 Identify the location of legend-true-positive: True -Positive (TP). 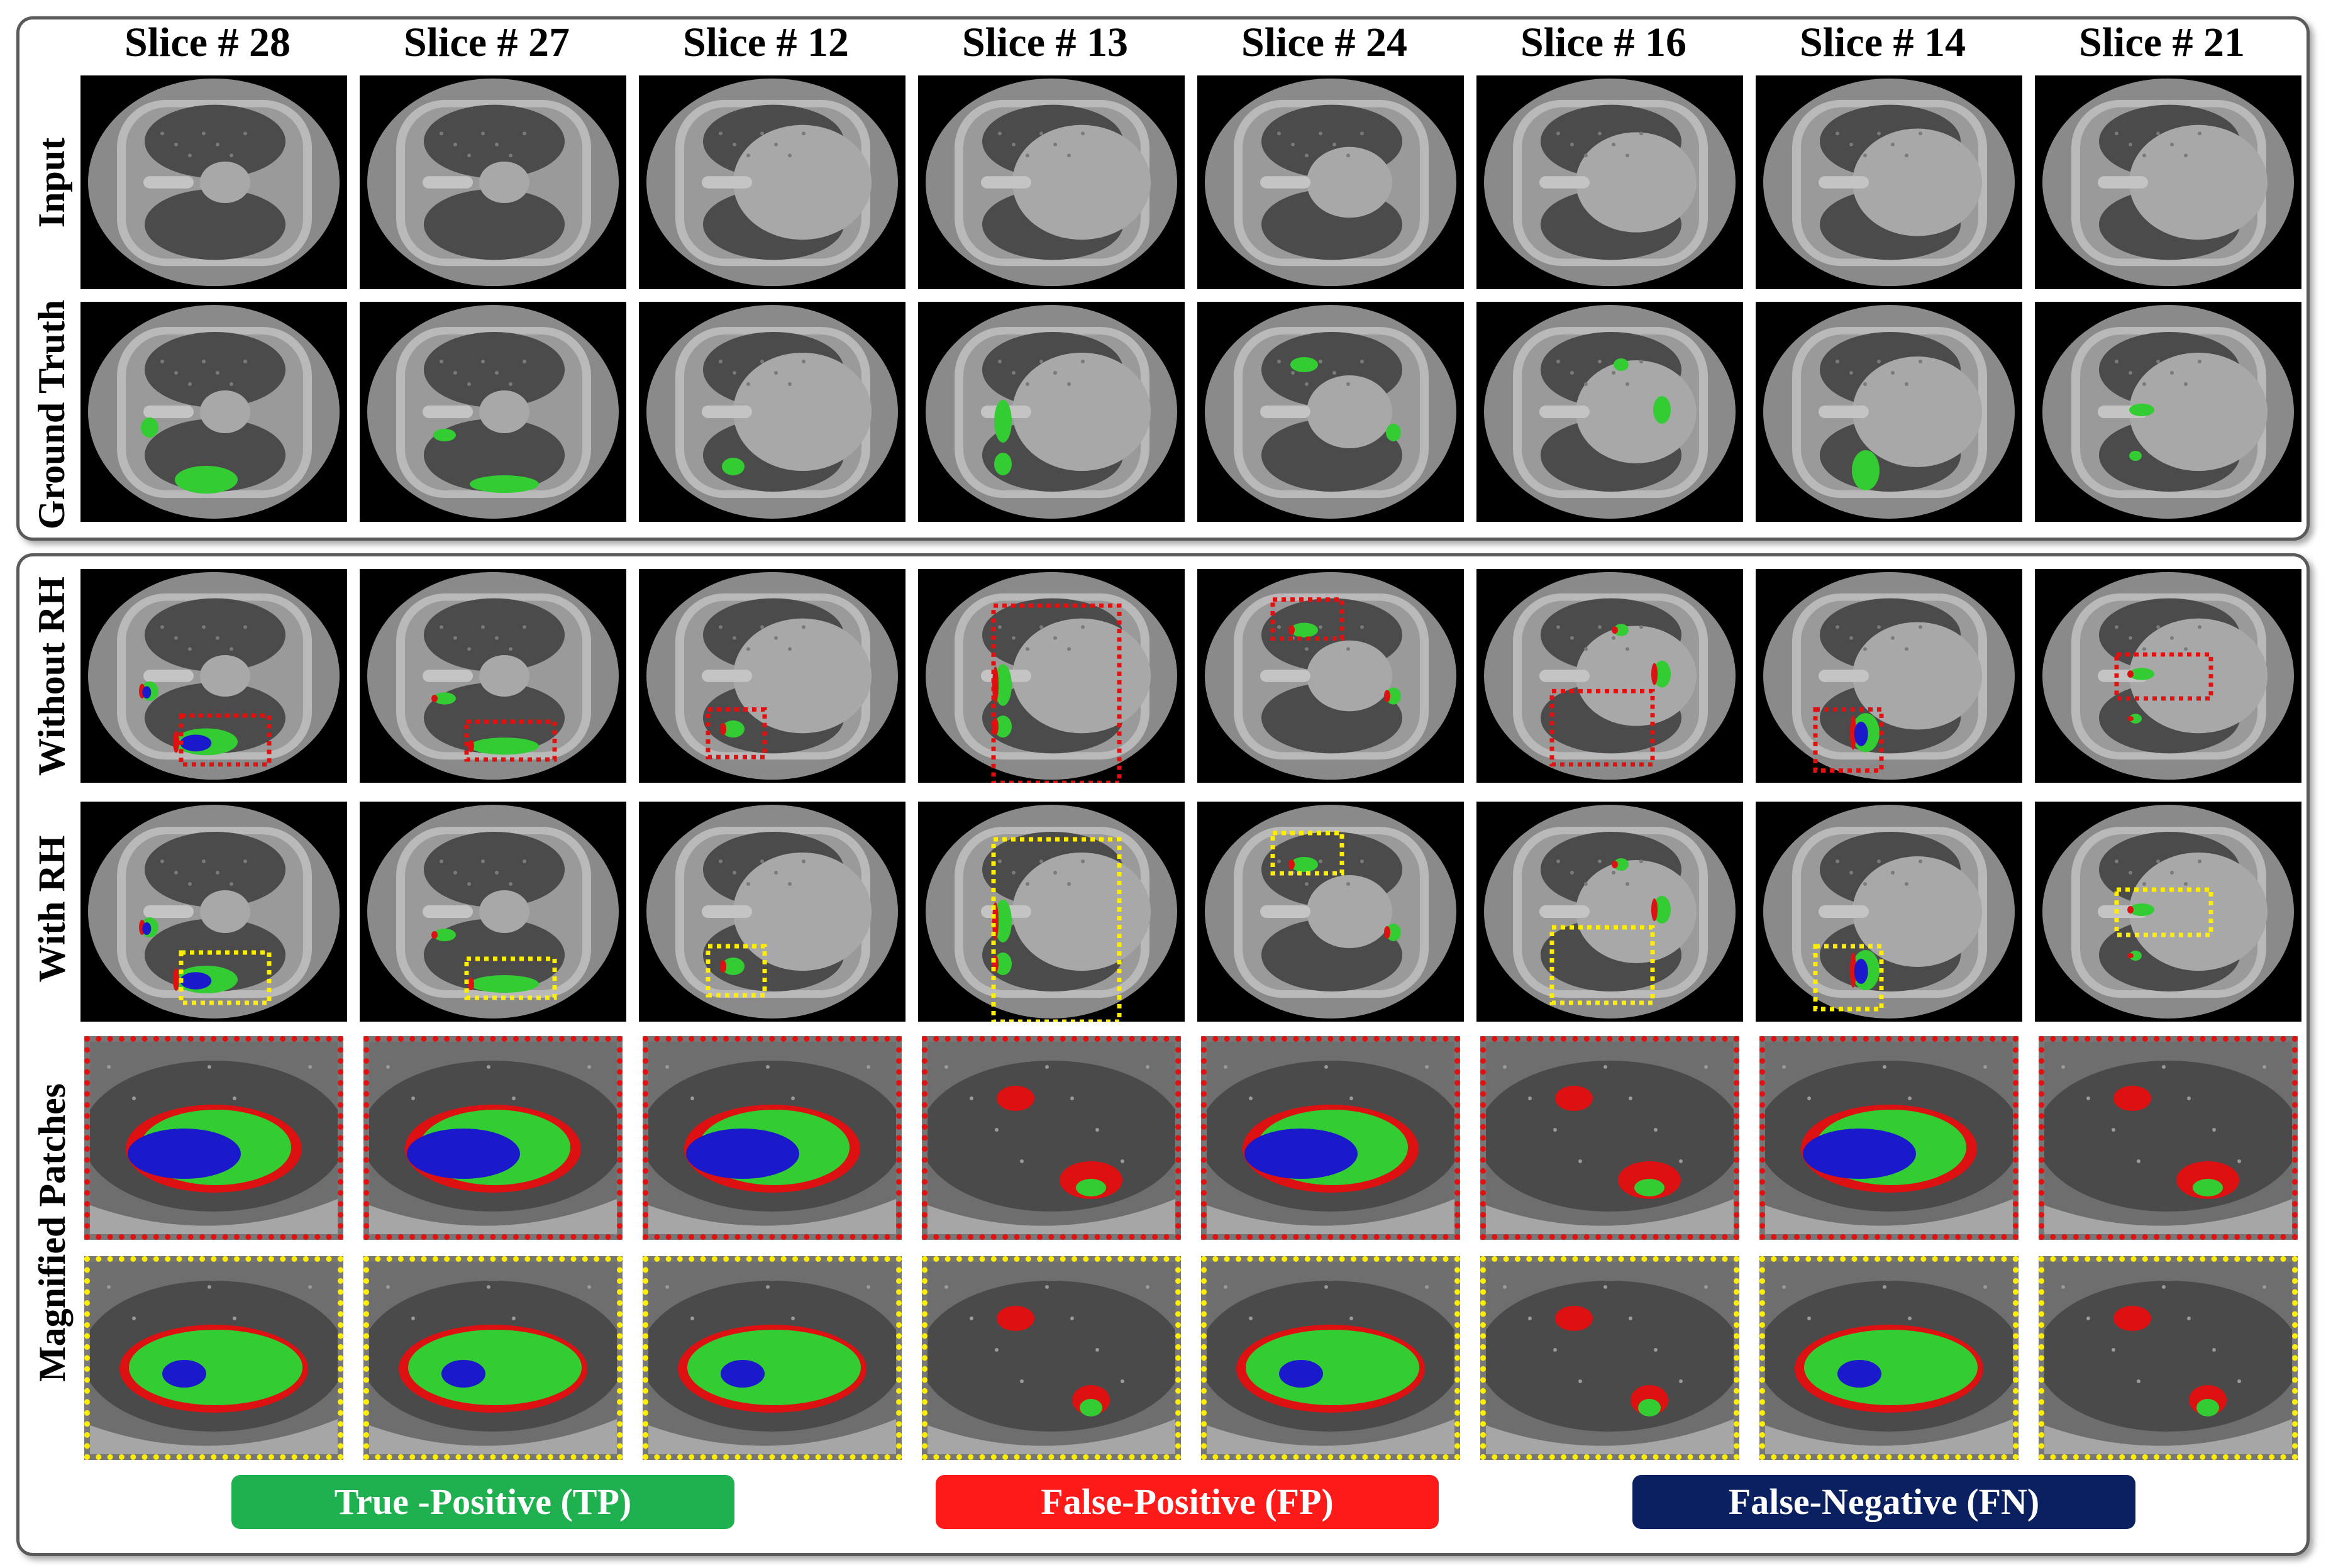
(483, 1502).